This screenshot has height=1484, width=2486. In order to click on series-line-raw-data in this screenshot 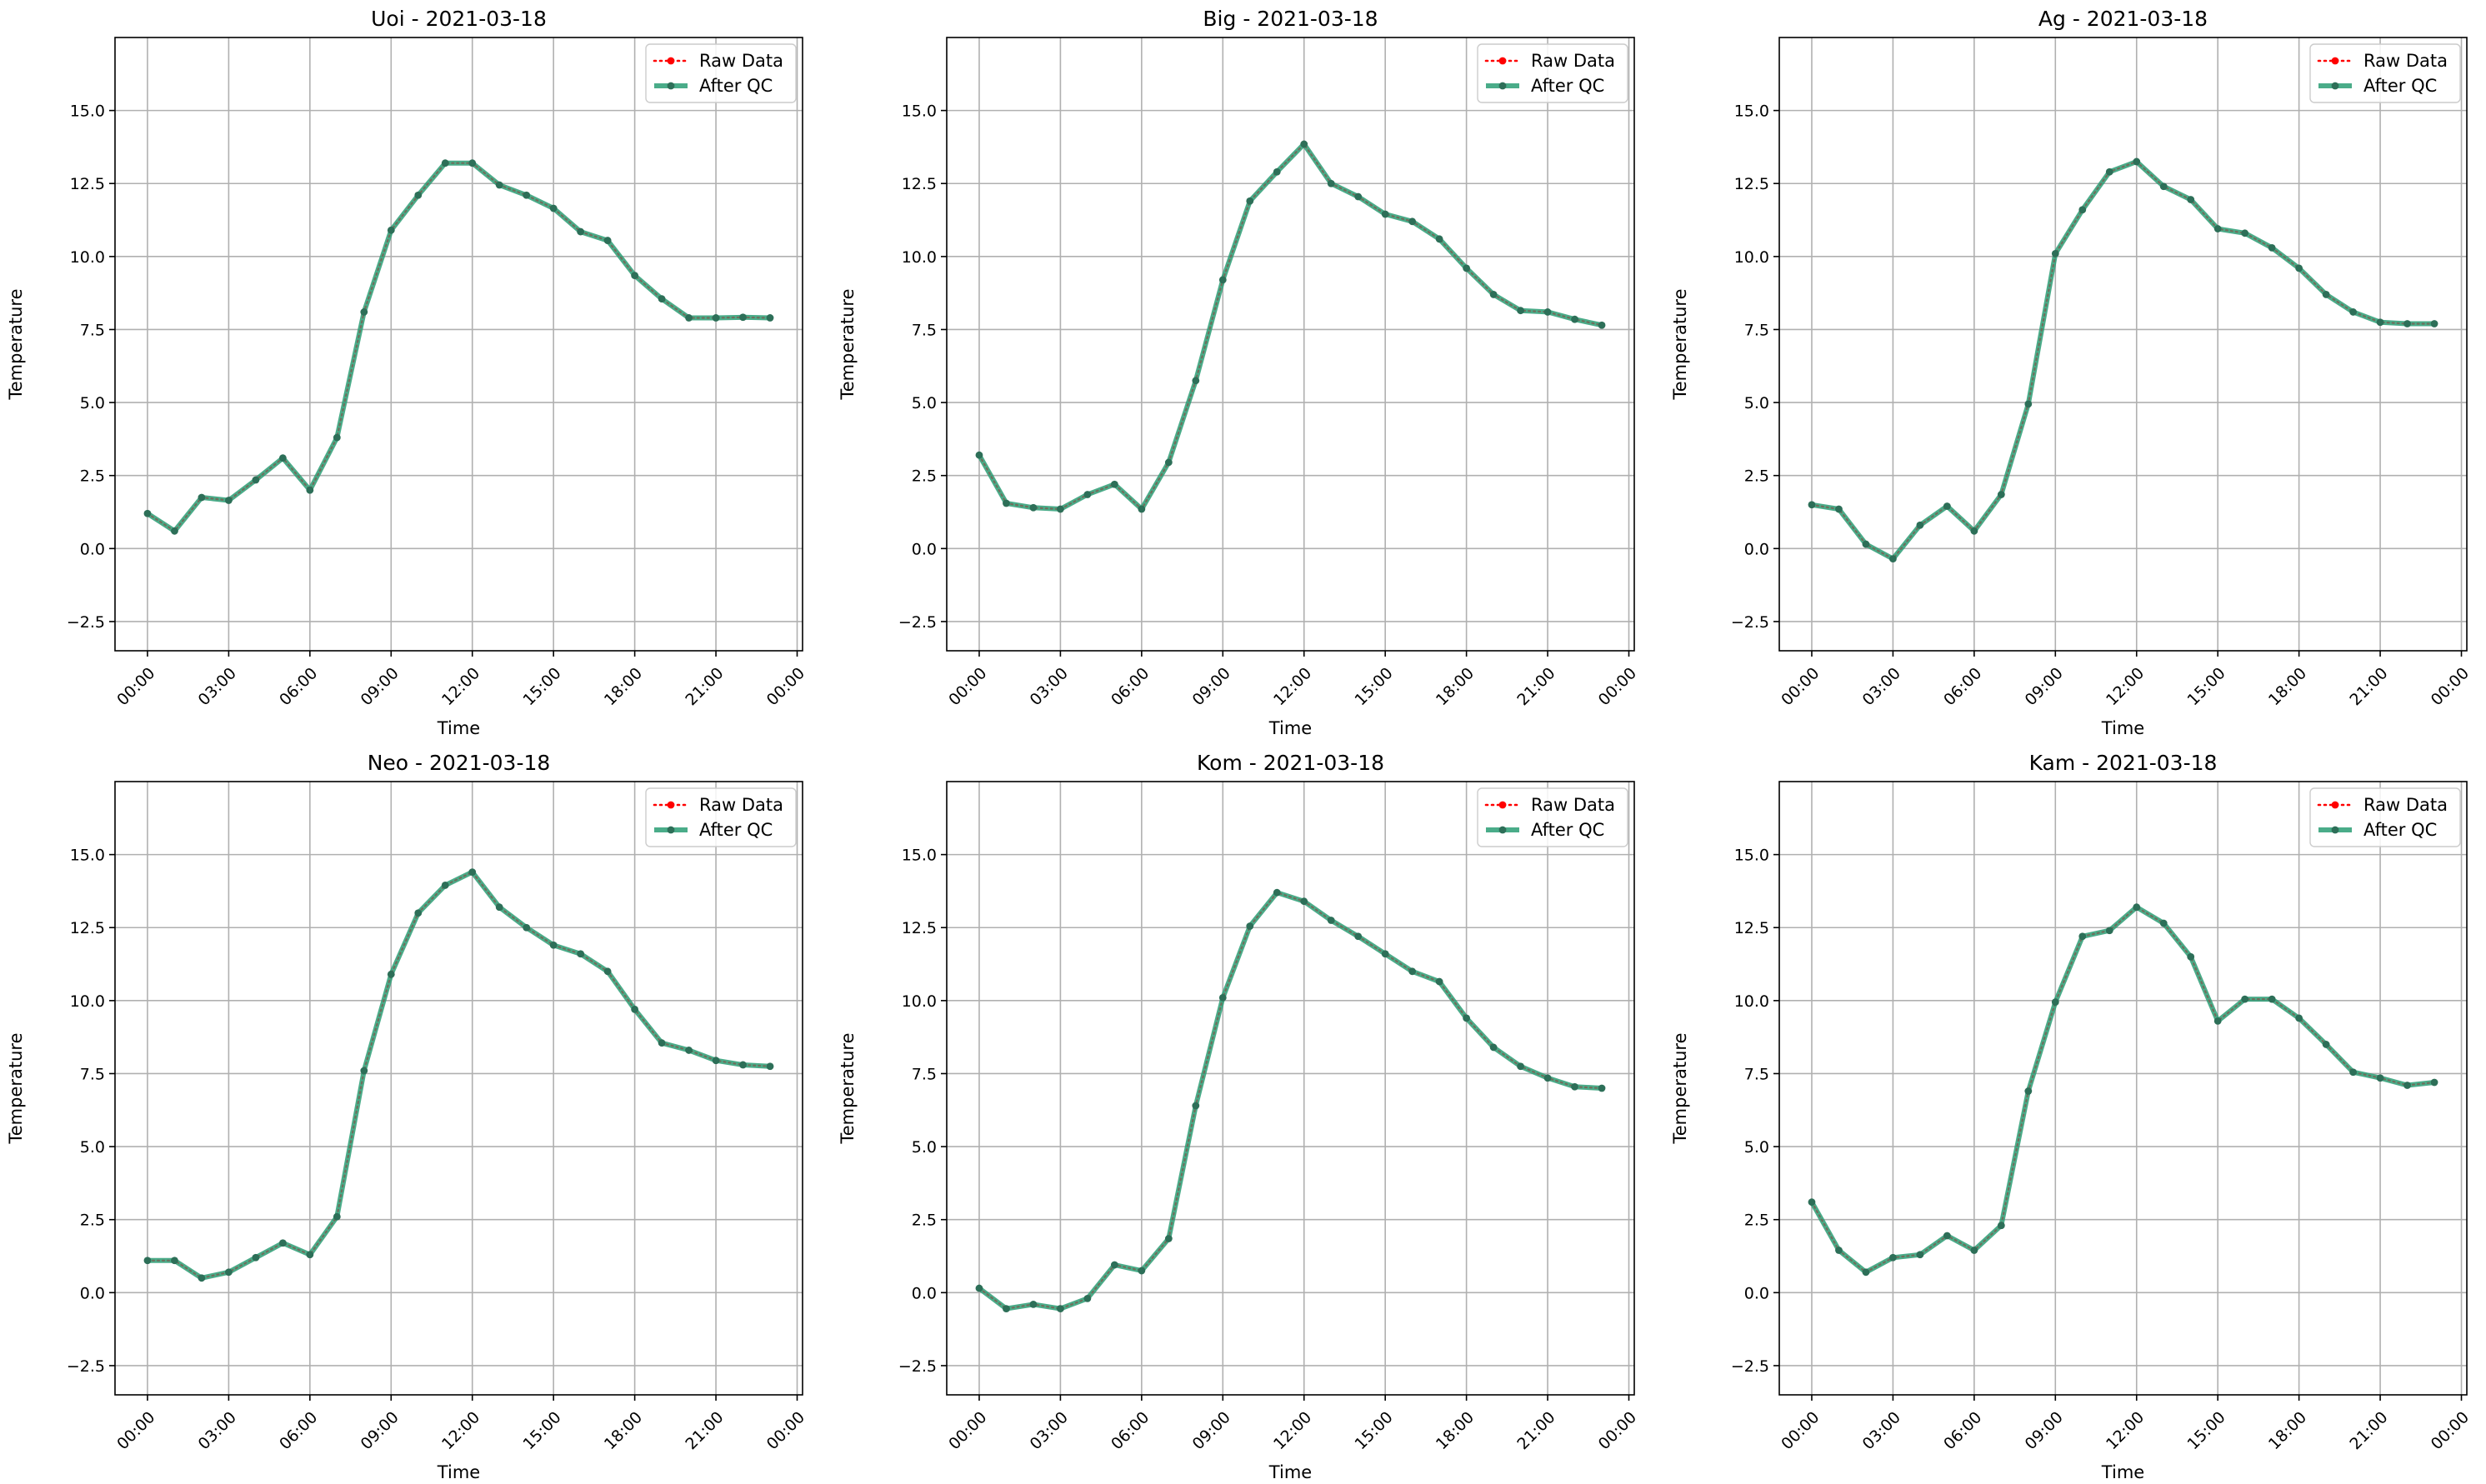, I will do `click(459, 1075)`.